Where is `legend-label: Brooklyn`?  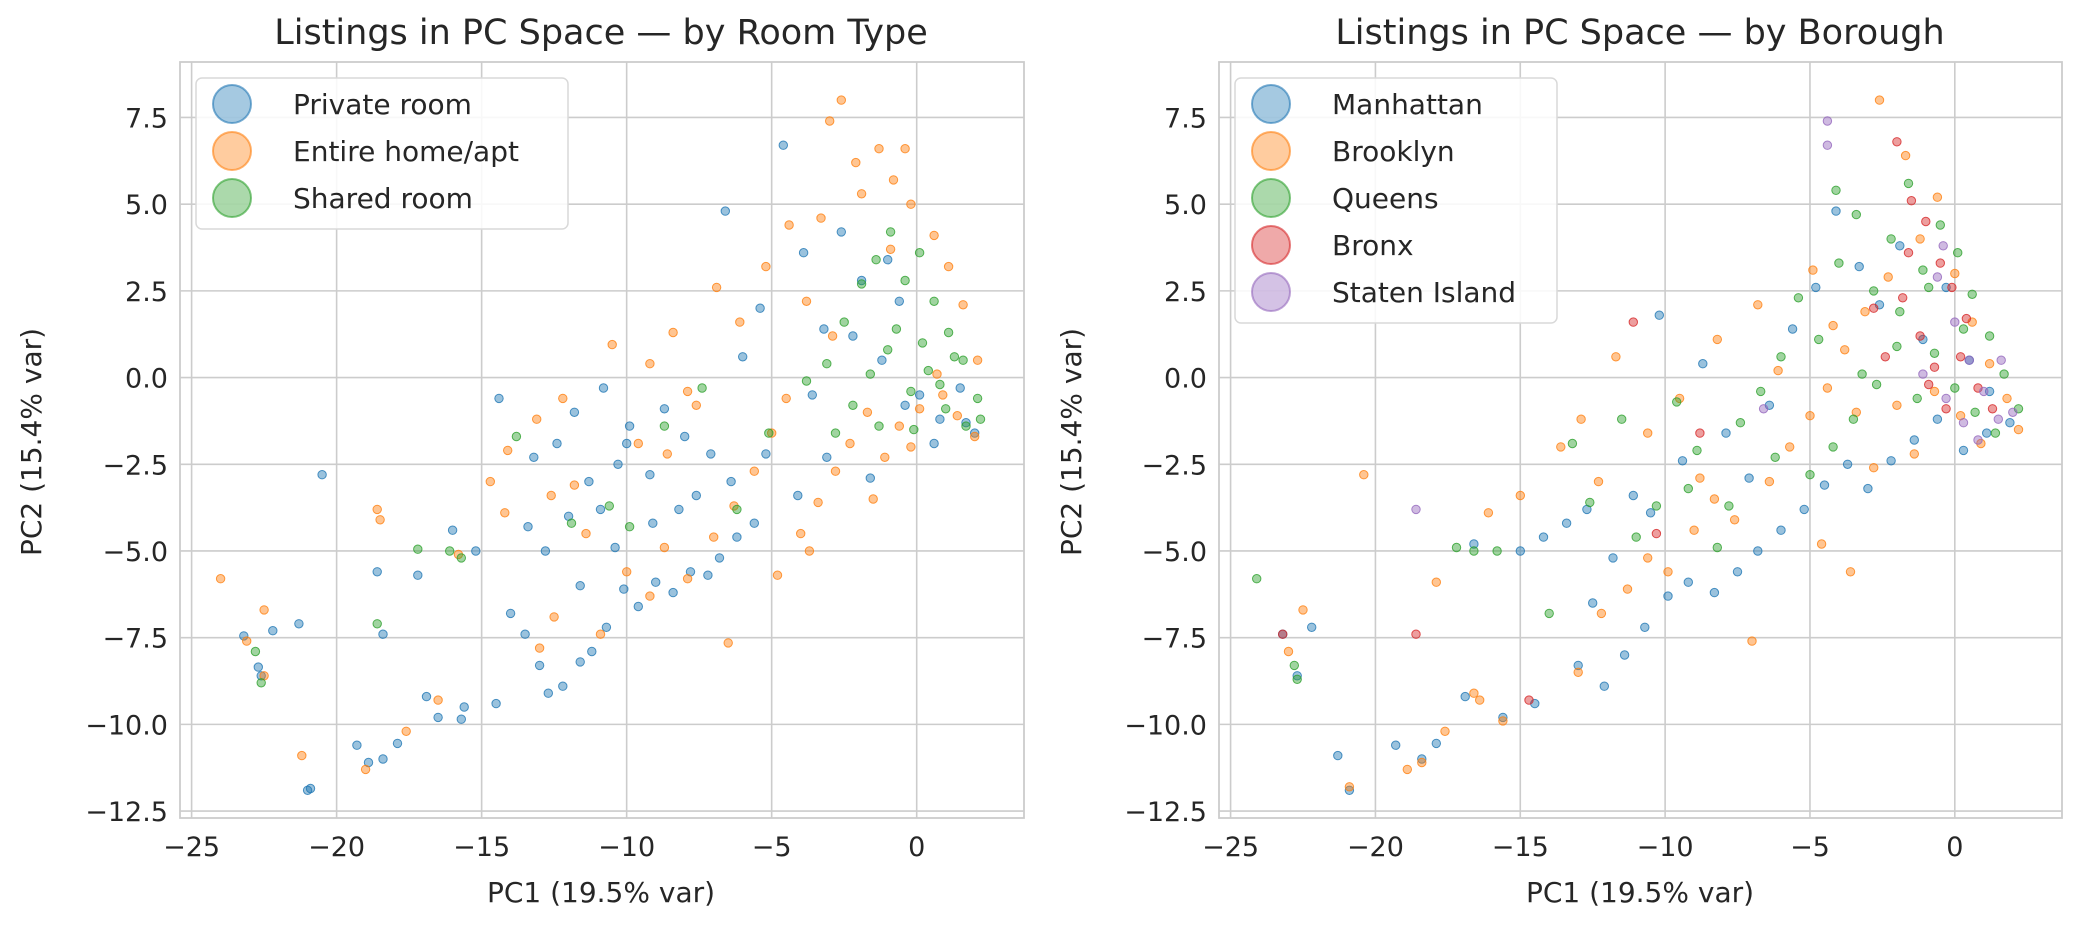 legend-label: Brooklyn is located at coordinates (1393, 151).